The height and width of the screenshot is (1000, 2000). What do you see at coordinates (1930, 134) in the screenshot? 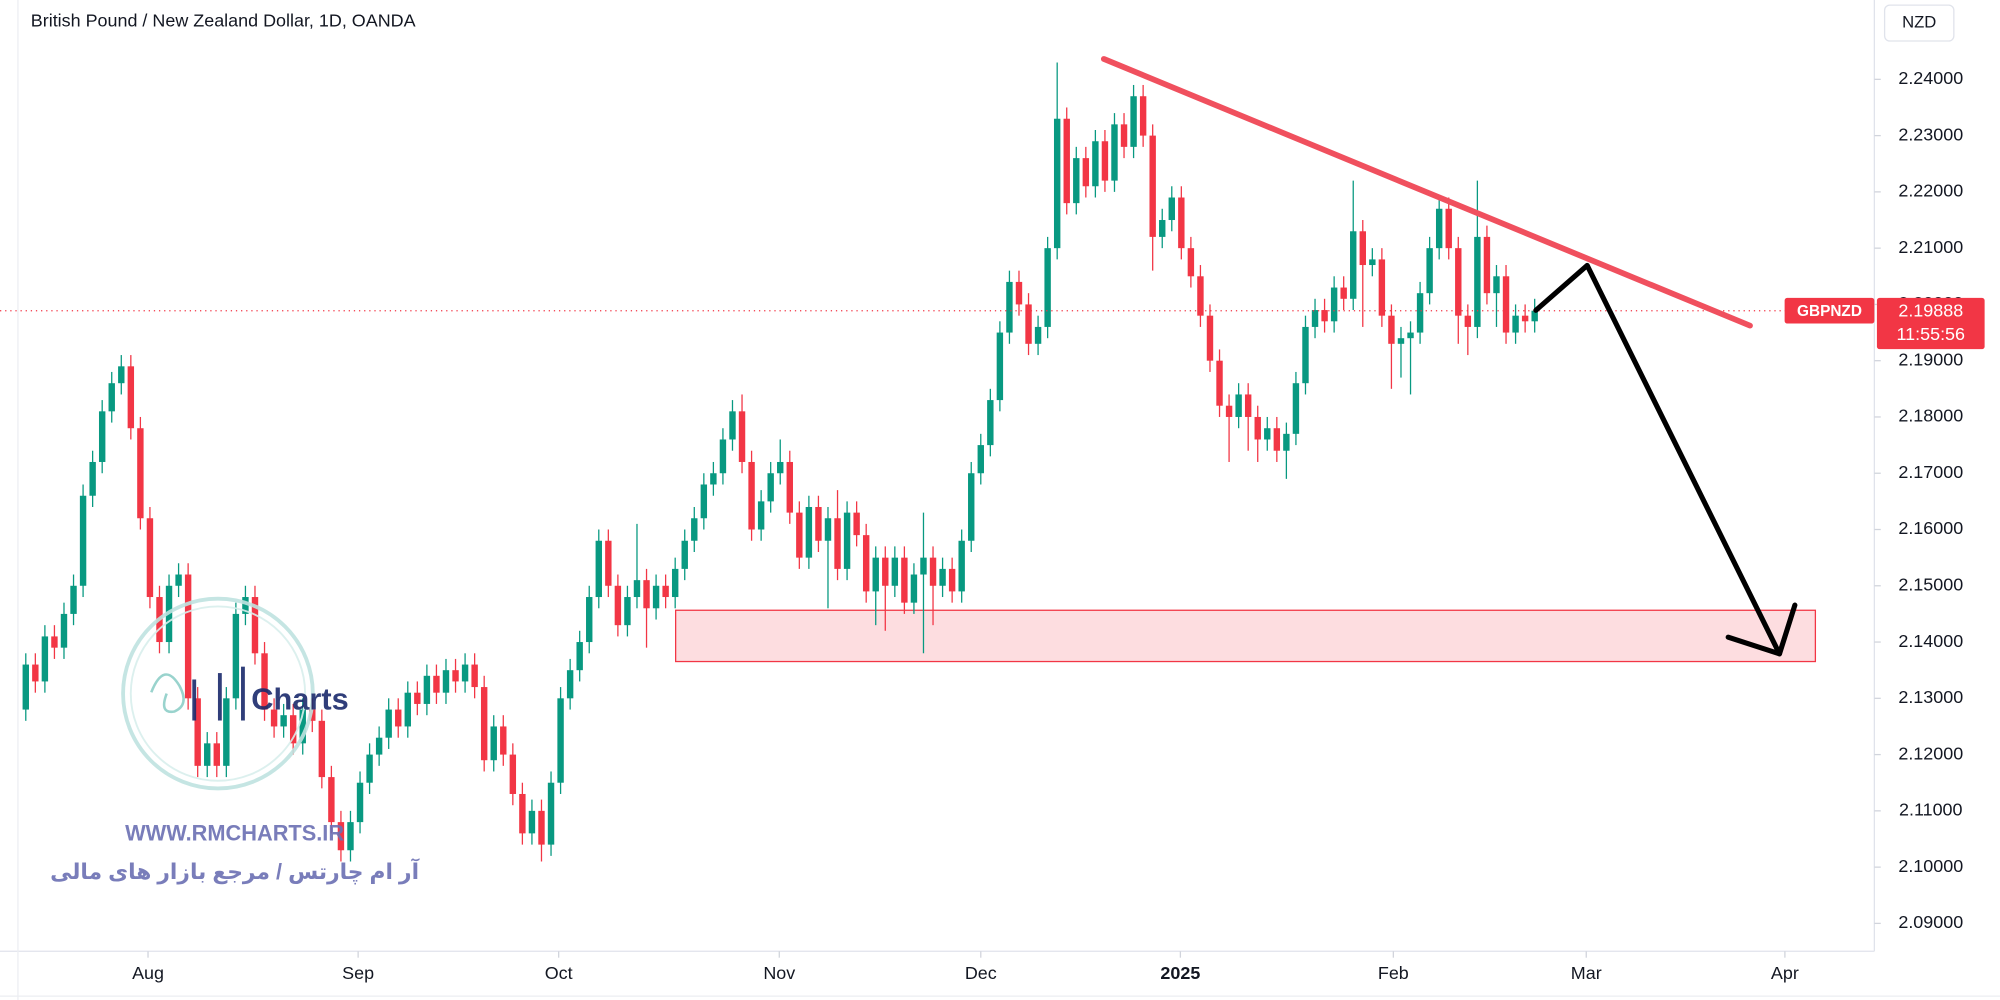
I see `y-tick-label: 2.23000` at bounding box center [1930, 134].